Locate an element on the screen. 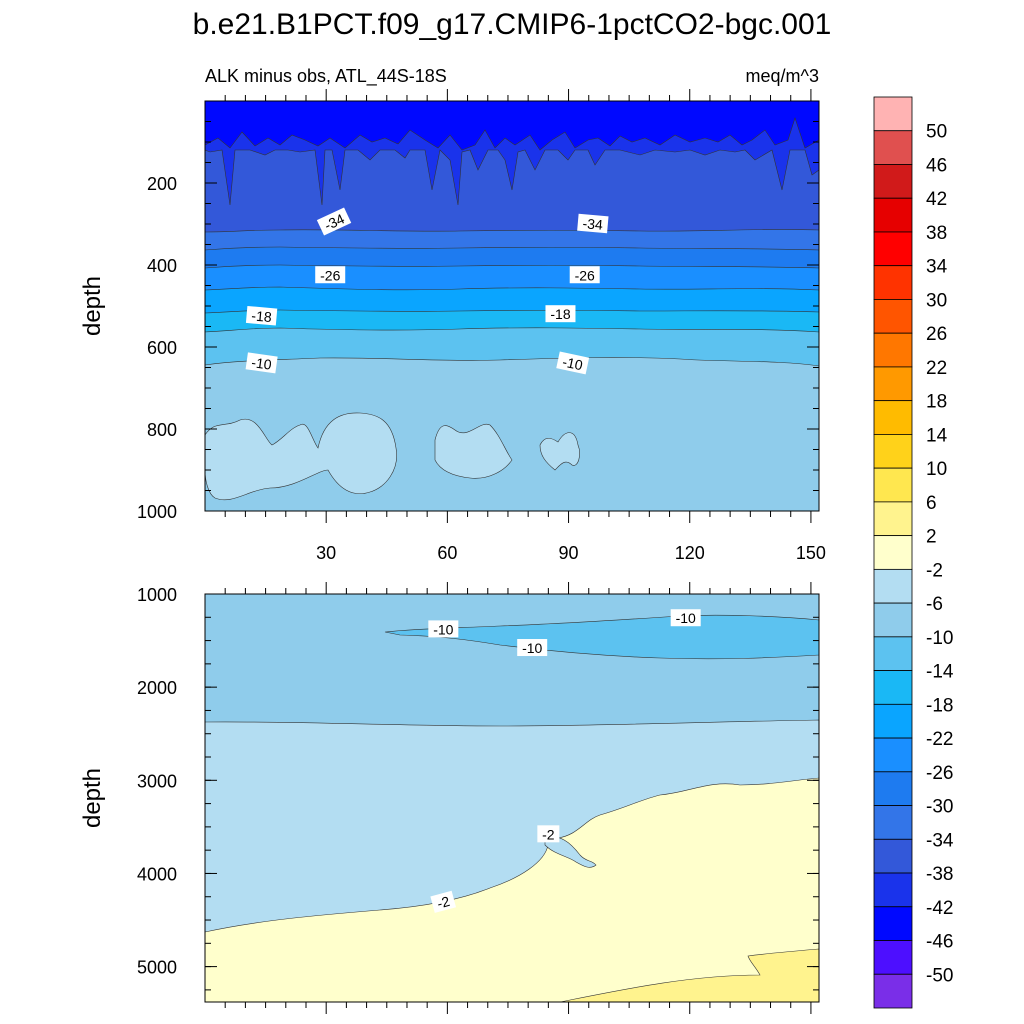 This screenshot has height=1024, width=1024. colorbar-label: 34 is located at coordinates (937, 267).